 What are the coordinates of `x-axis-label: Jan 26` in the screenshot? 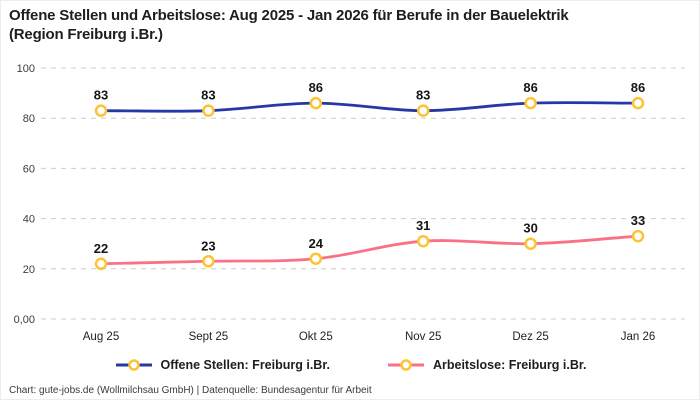 It's located at (638, 337).